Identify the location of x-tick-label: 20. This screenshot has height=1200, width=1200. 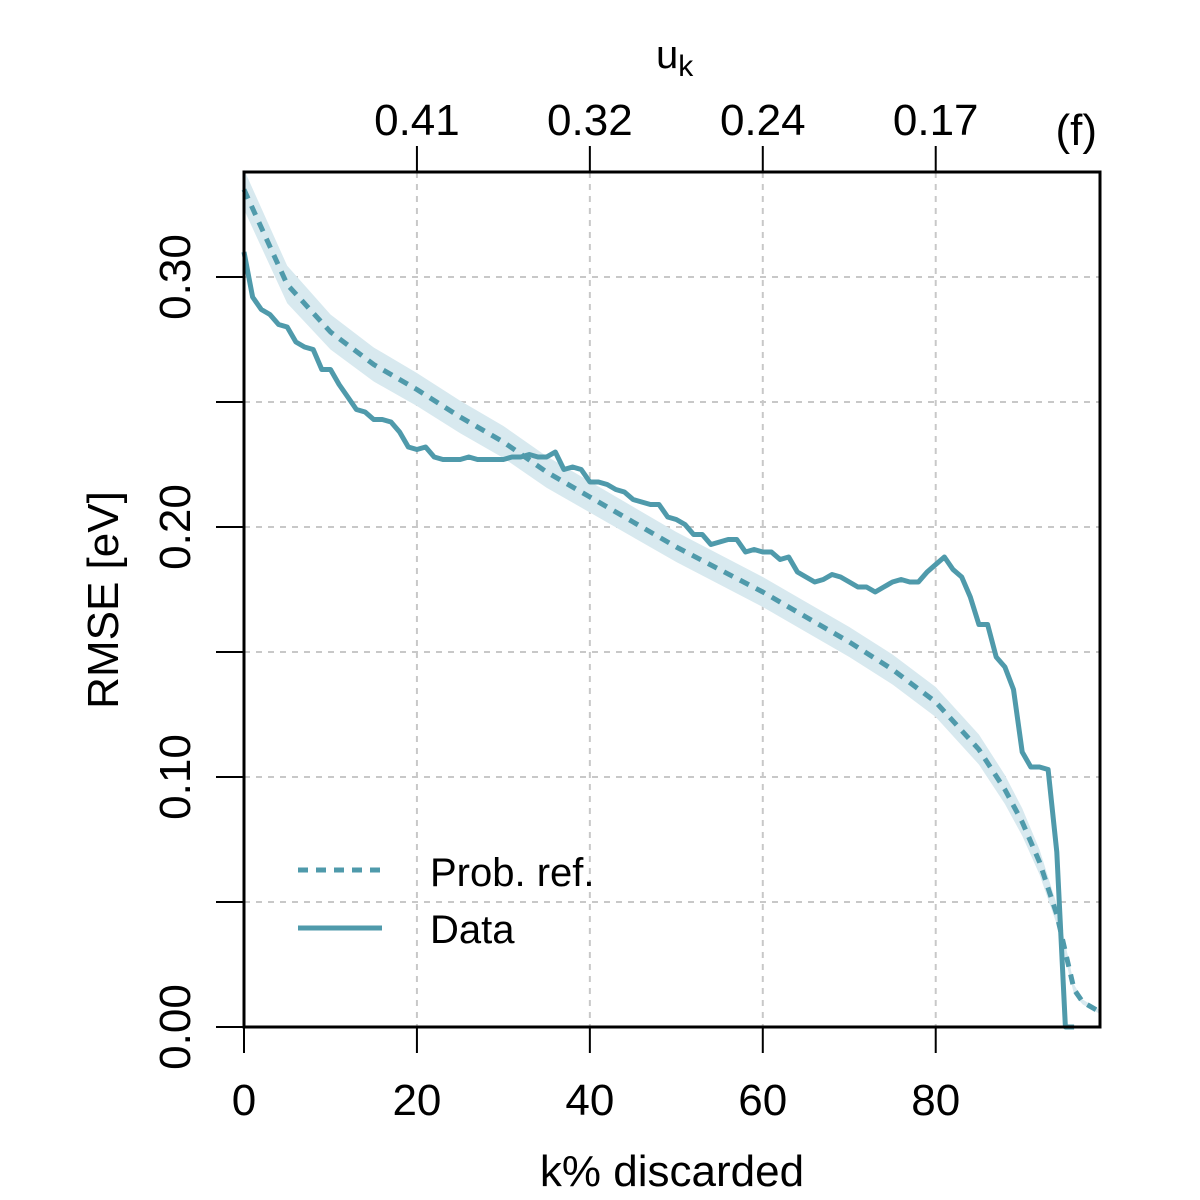
(416, 1100).